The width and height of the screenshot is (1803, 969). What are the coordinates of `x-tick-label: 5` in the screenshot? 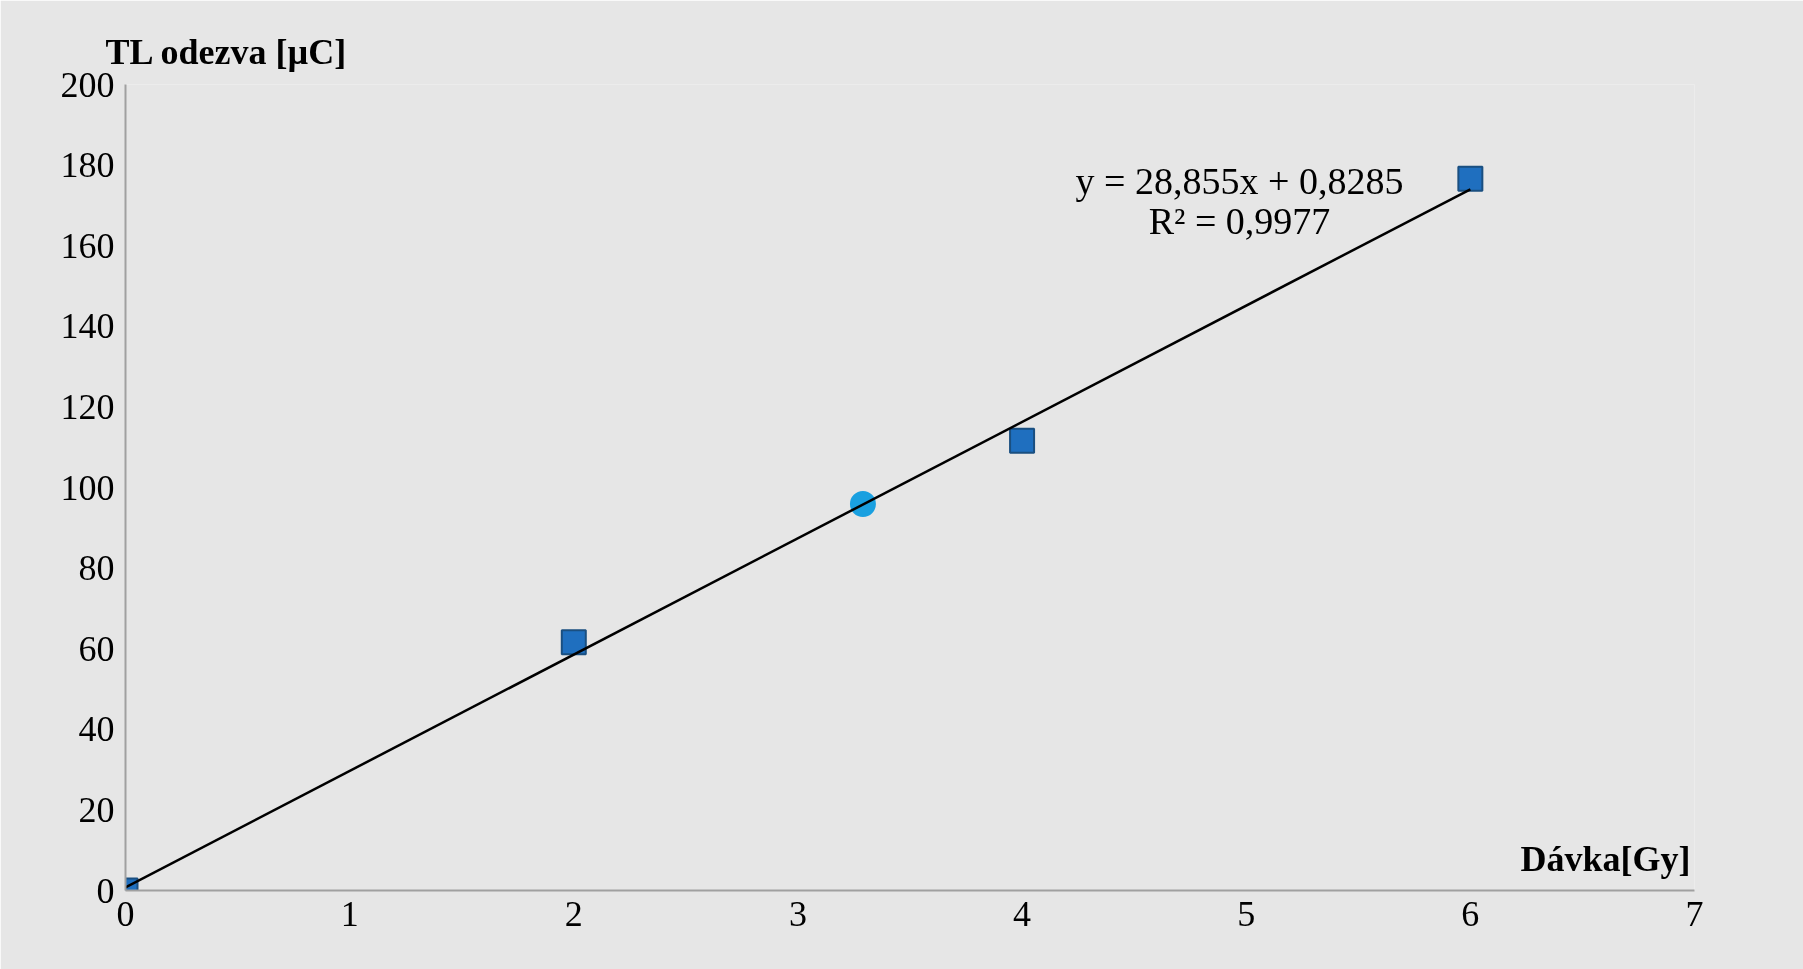 It's located at (1246, 913).